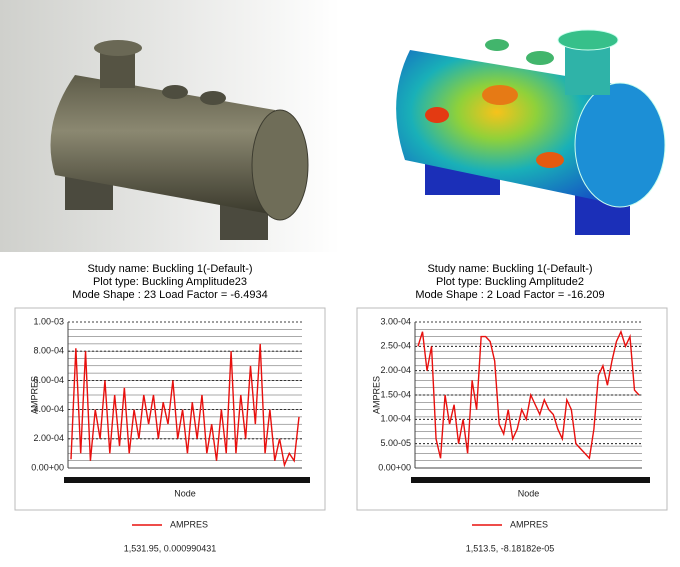 The image size is (680, 567). I want to click on chart-subtitle: Plot type: Buckling Amplitude23, so click(170, 282).